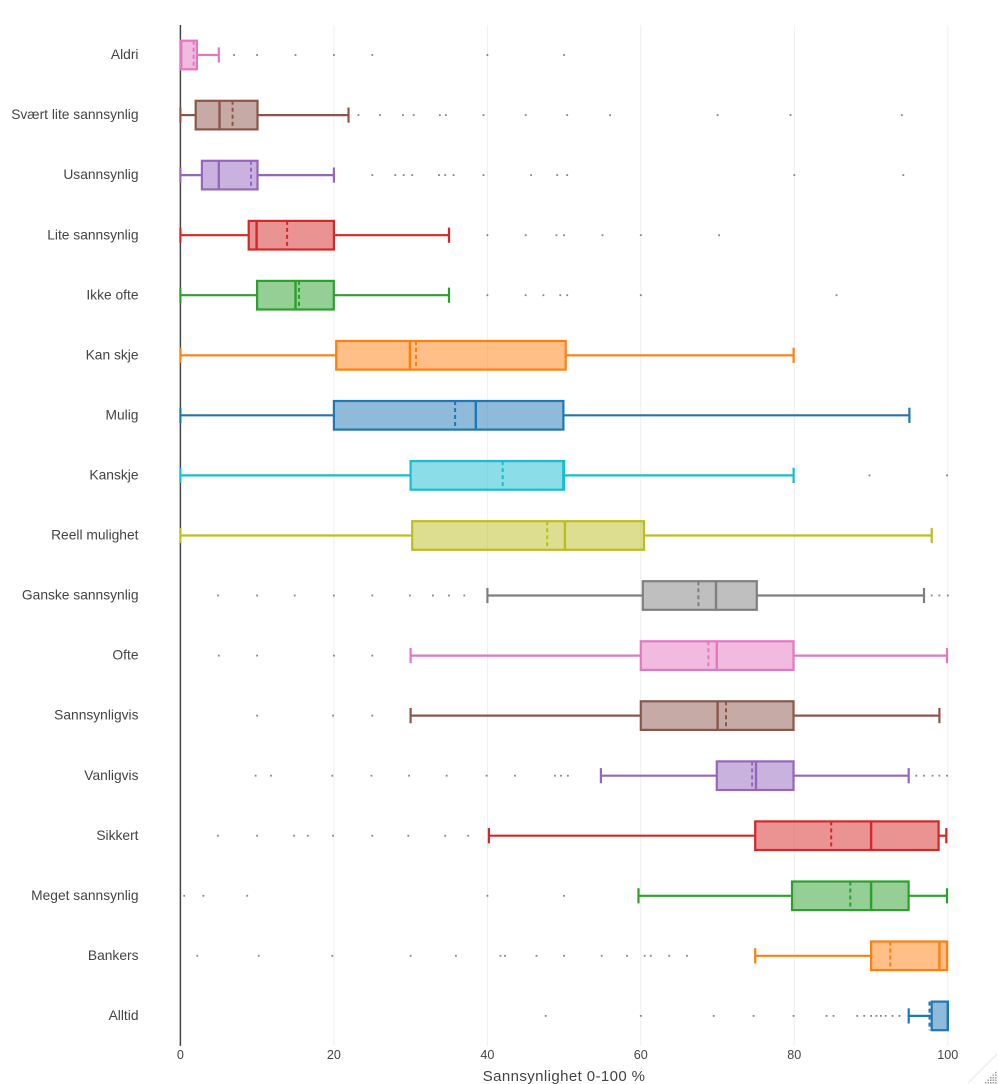  Describe the element at coordinates (95, 535) in the screenshot. I see `svg-text: Reell mulighet` at that location.